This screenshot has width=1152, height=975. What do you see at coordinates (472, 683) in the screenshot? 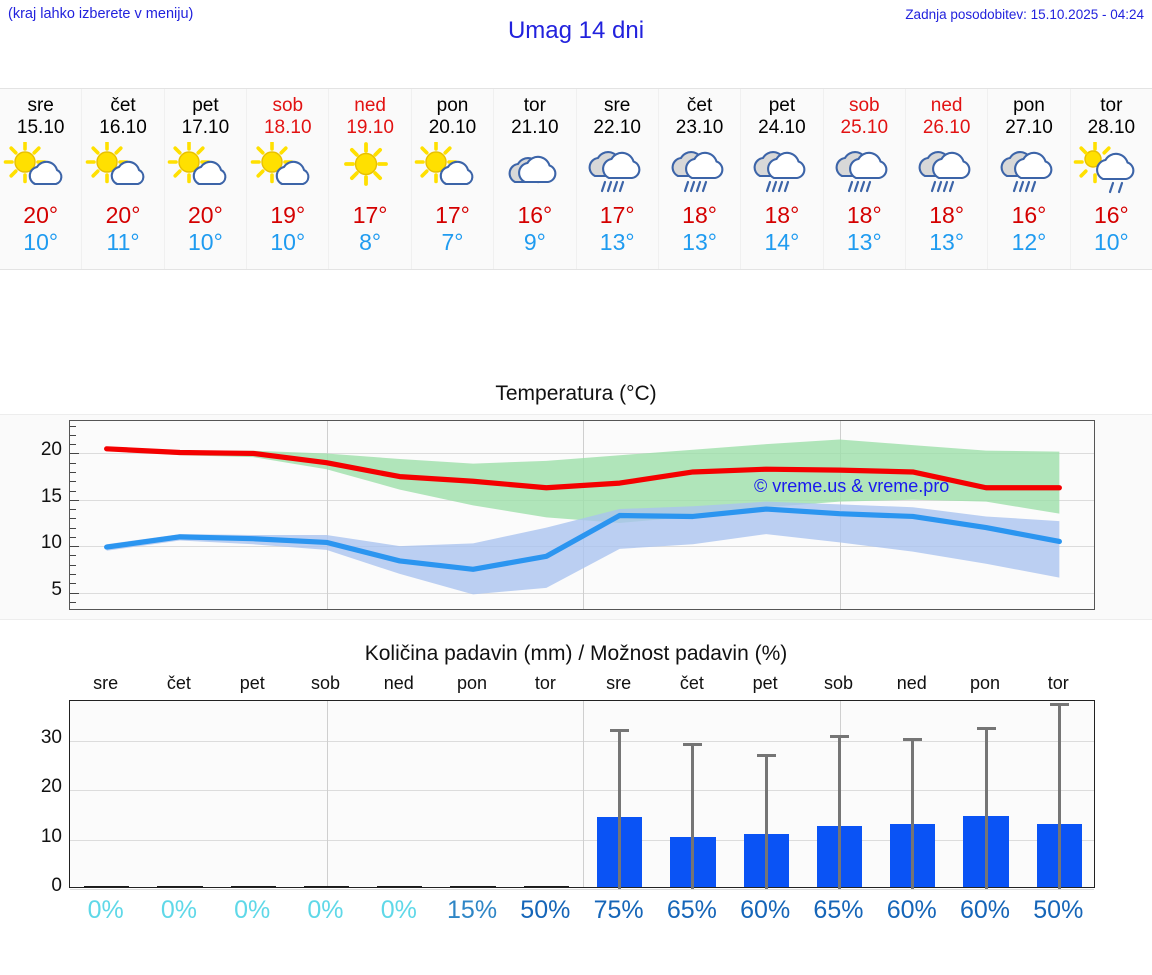
I see `precipitation-day-label: pon` at bounding box center [472, 683].